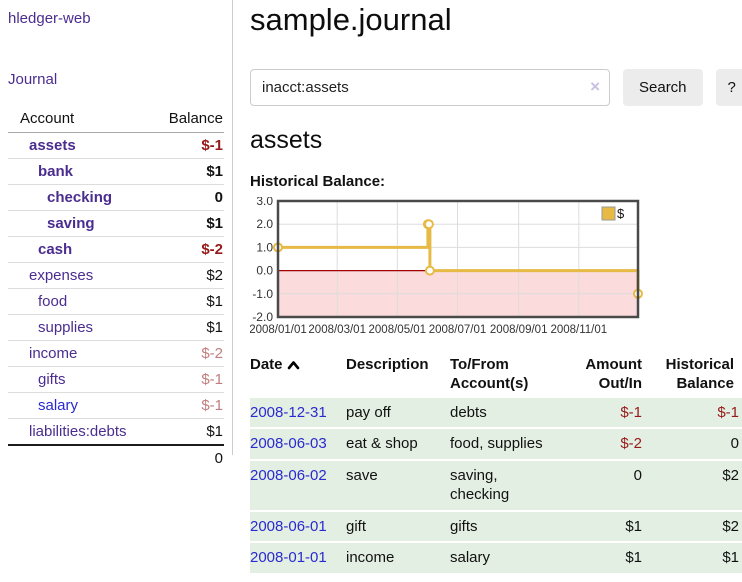 This screenshot has height=582, width=742. What do you see at coordinates (288, 412) in the screenshot?
I see `transaction-date-link: 2008-12-31` at bounding box center [288, 412].